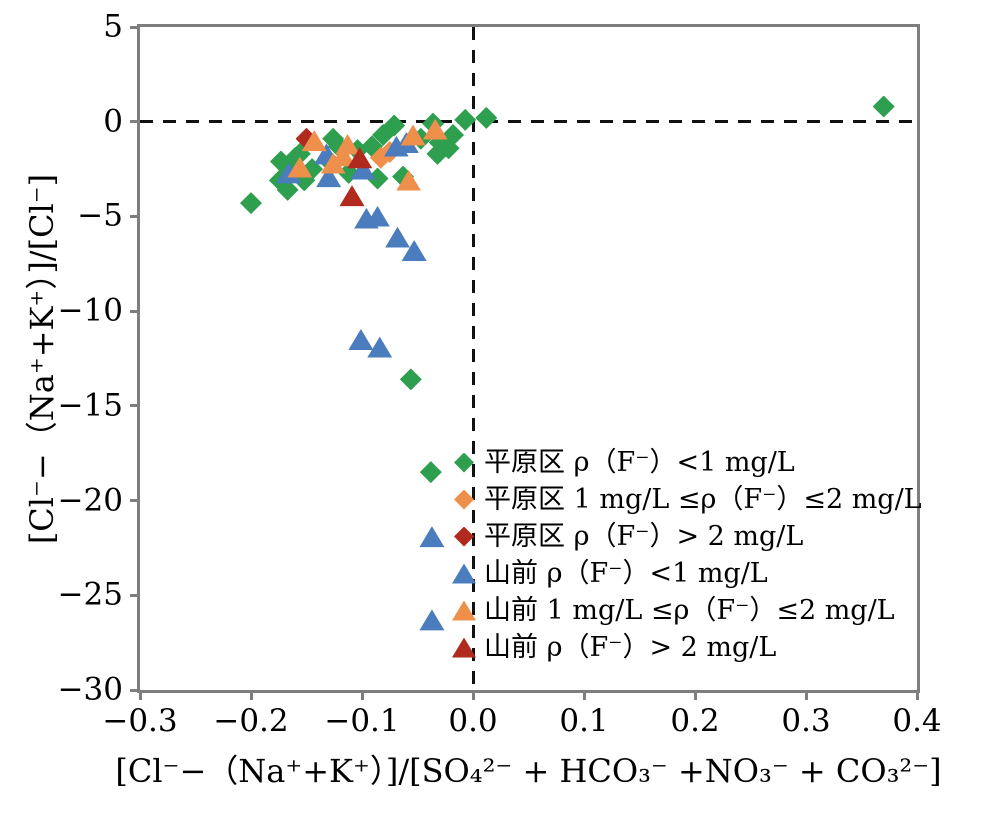 The width and height of the screenshot is (1000, 821). I want to click on legend-label: 山前 ρ（F⁻）> 2 mg/L, so click(630, 647).